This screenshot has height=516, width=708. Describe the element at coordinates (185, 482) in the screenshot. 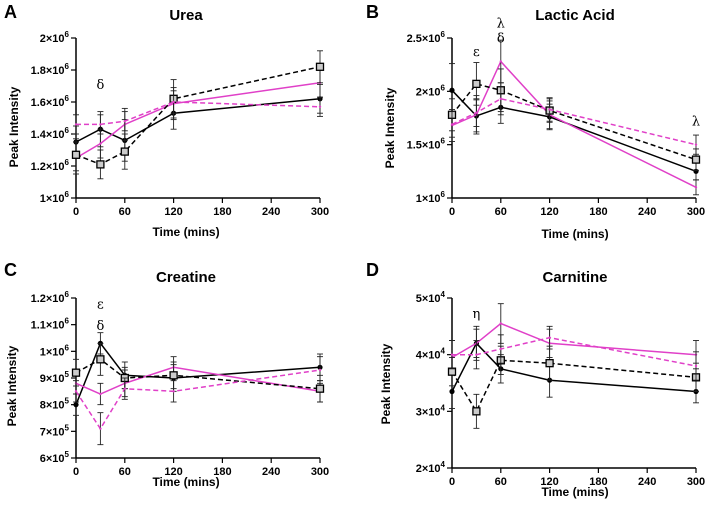

I see `x-axis-label-c: Time (mins)` at that location.